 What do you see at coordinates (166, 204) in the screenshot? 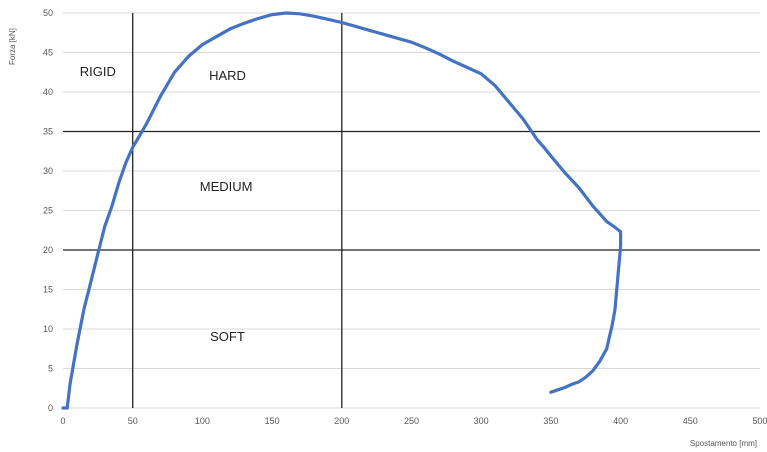
I see `region-labels: RIGID HARD MEDIUM SOFT` at bounding box center [166, 204].